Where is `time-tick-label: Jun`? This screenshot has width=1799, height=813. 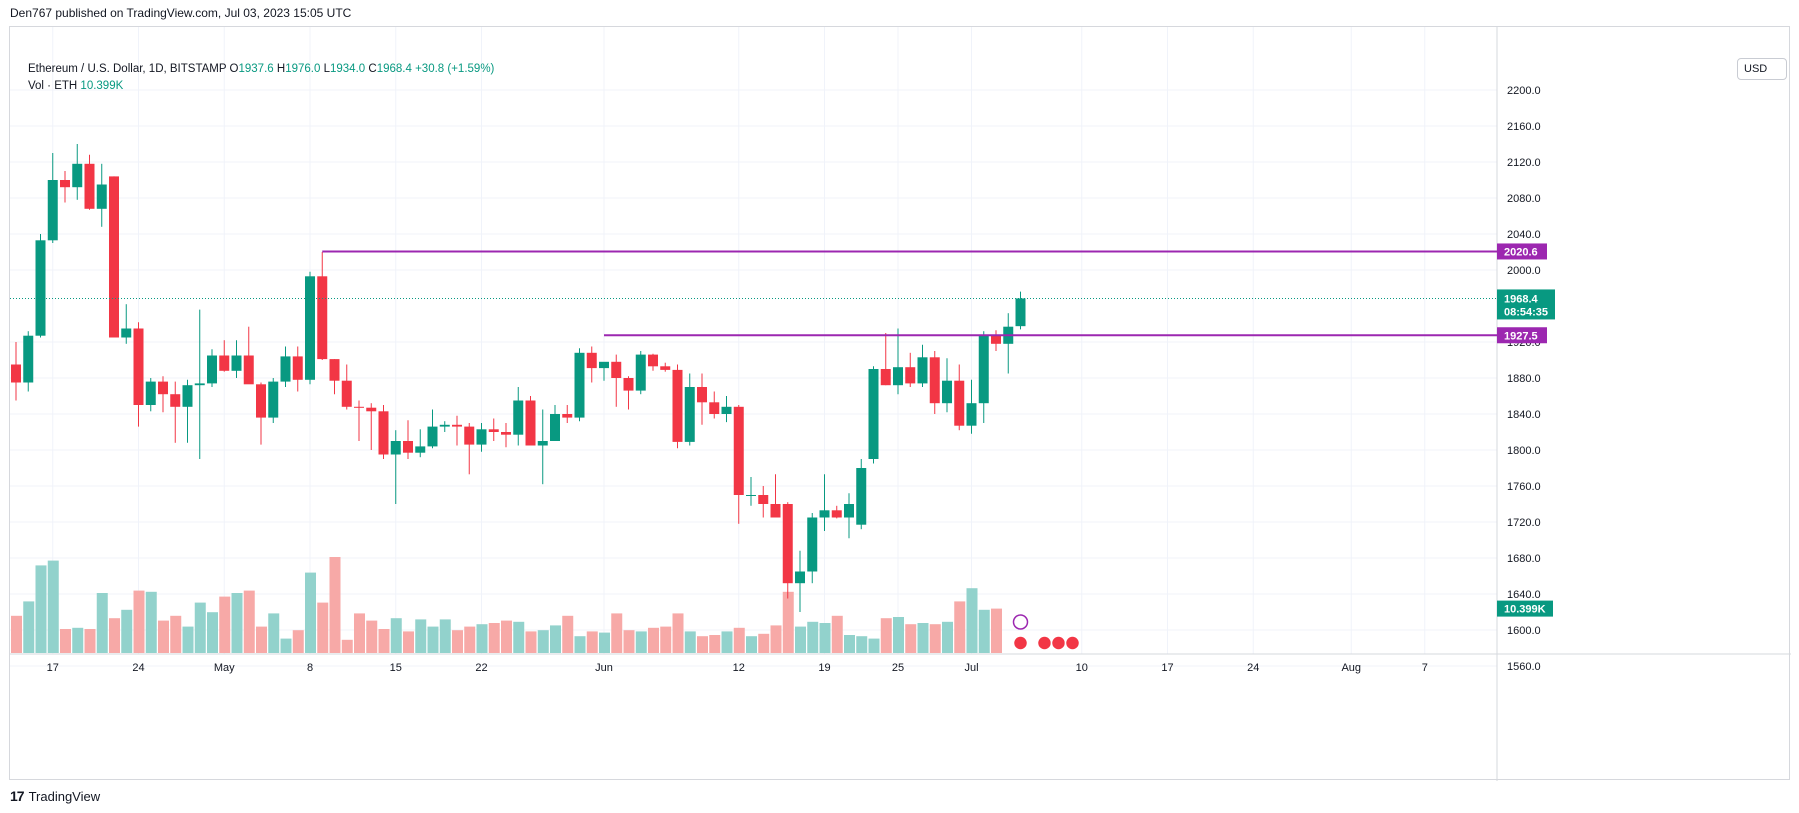
time-tick-label: Jun is located at coordinates (604, 668).